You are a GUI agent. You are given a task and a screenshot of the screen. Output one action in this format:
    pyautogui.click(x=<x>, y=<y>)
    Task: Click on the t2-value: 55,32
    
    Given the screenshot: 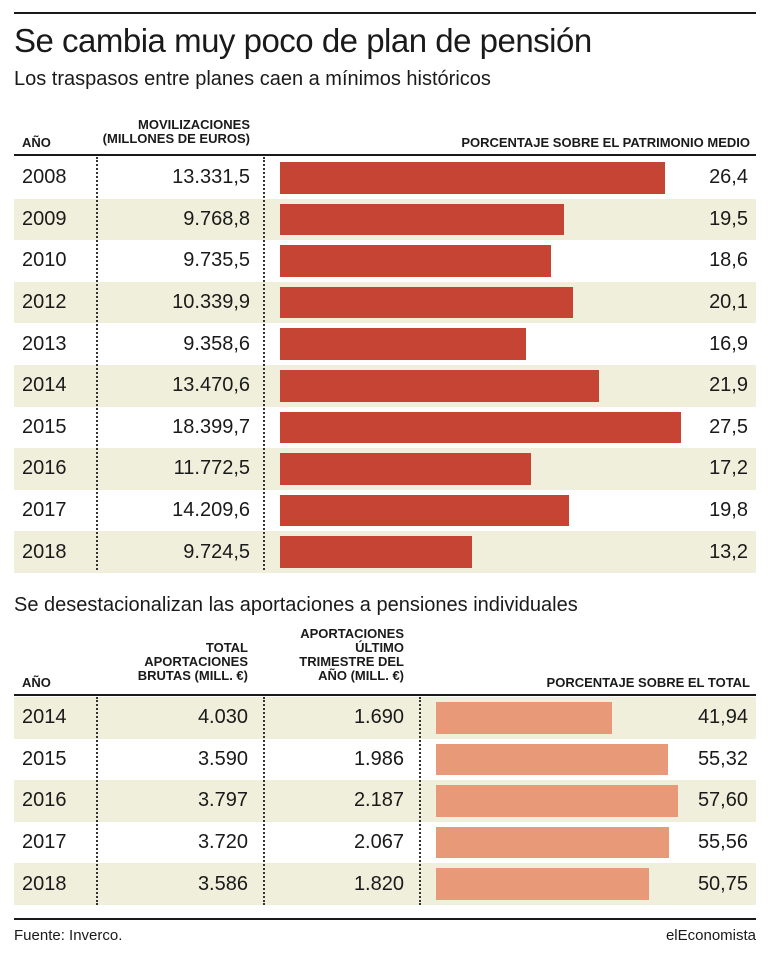 What is the action you would take?
    pyautogui.click(x=722, y=758)
    